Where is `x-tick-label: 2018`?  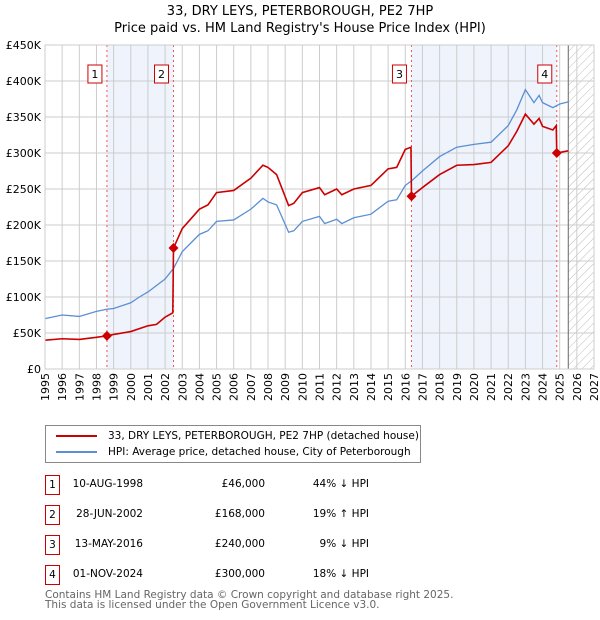 x-tick-label: 2018 is located at coordinates (440, 387).